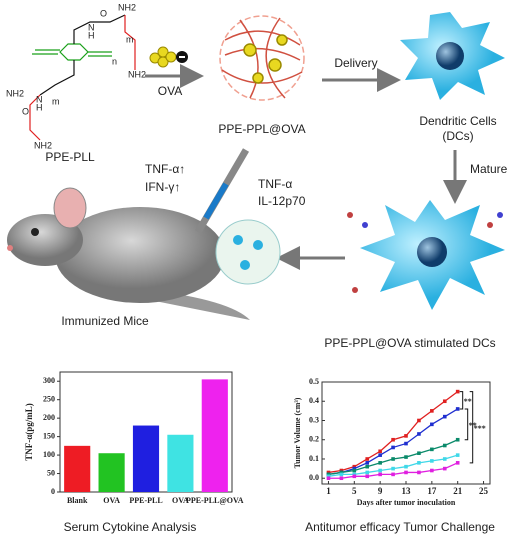 This screenshot has height=540, width=520. What do you see at coordinates (484, 491) in the screenshot?
I see `x-tick-label: 25` at bounding box center [484, 491].